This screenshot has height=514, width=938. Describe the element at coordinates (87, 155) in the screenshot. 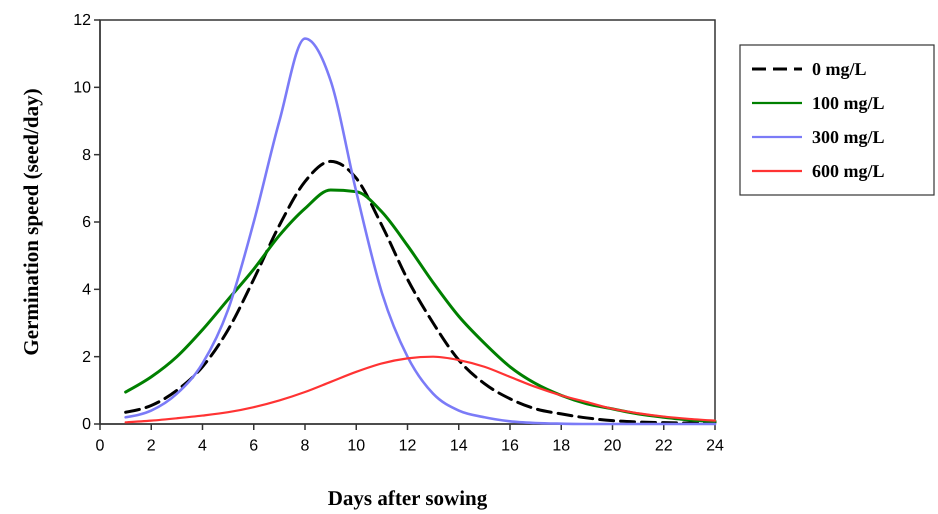

I see `y-tick-label: 8` at that location.